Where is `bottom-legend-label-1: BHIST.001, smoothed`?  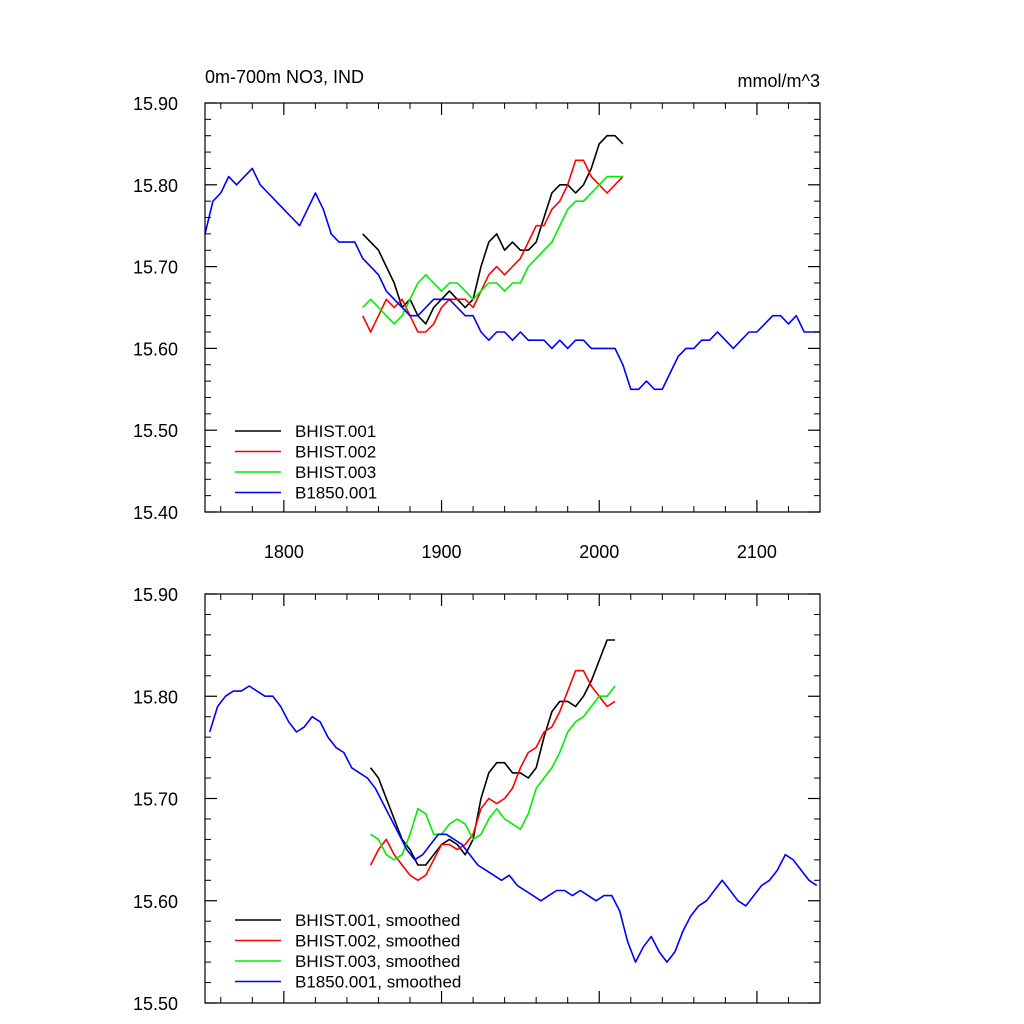
bottom-legend-label-1: BHIST.001, smoothed is located at coordinates (377, 920).